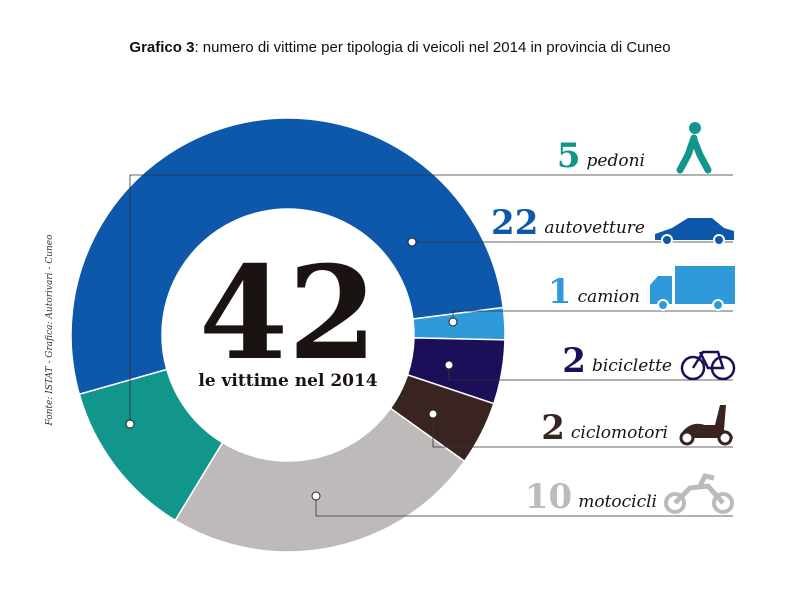 This screenshot has height=600, width=800. What do you see at coordinates (548, 497) in the screenshot?
I see `legend-value: 10` at bounding box center [548, 497].